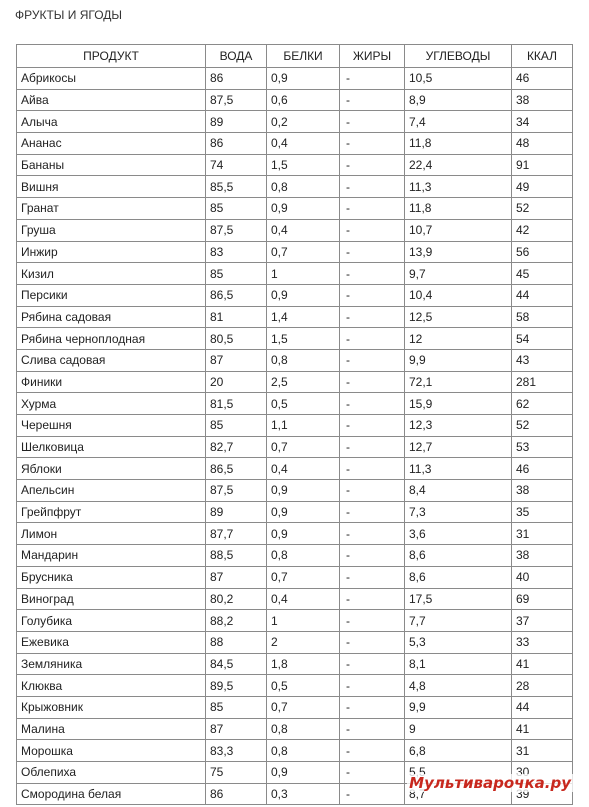 This screenshot has height=807, width=589. I want to click on product-cell: Ананас, so click(111, 143).